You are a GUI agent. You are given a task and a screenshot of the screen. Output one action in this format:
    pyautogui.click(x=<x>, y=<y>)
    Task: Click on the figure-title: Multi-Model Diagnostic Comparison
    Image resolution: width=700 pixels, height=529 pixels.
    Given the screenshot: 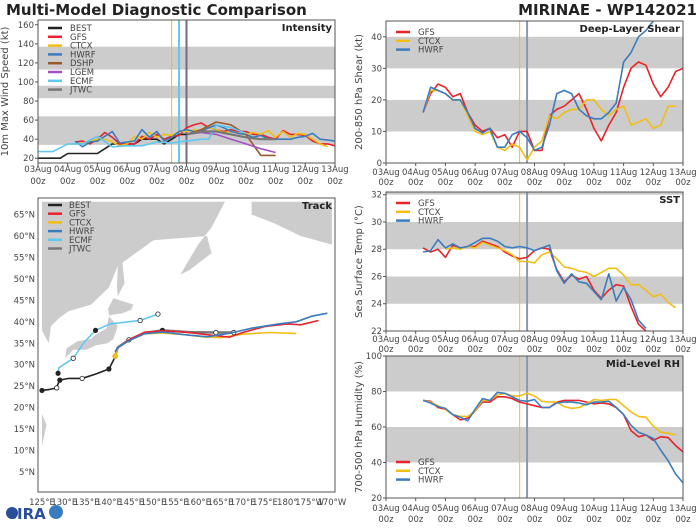 What is the action you would take?
    pyautogui.click(x=156, y=10)
    